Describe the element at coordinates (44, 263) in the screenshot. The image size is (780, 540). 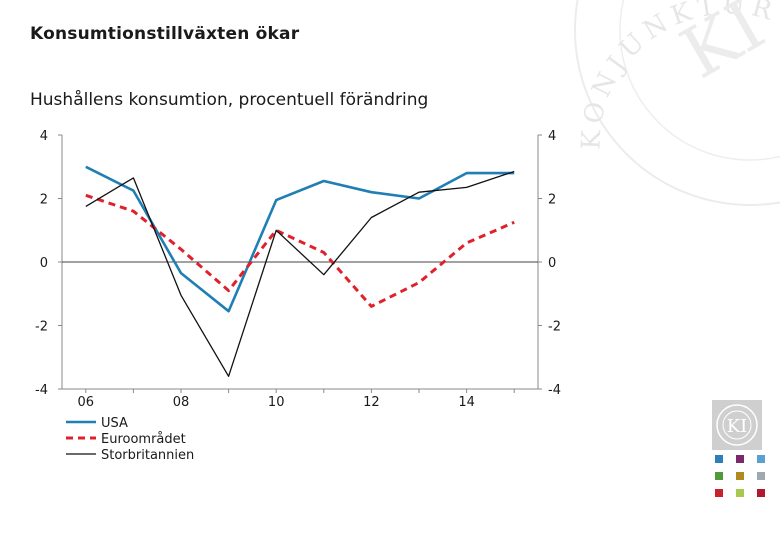
I see `y-tick-label-left: 0` at that location.